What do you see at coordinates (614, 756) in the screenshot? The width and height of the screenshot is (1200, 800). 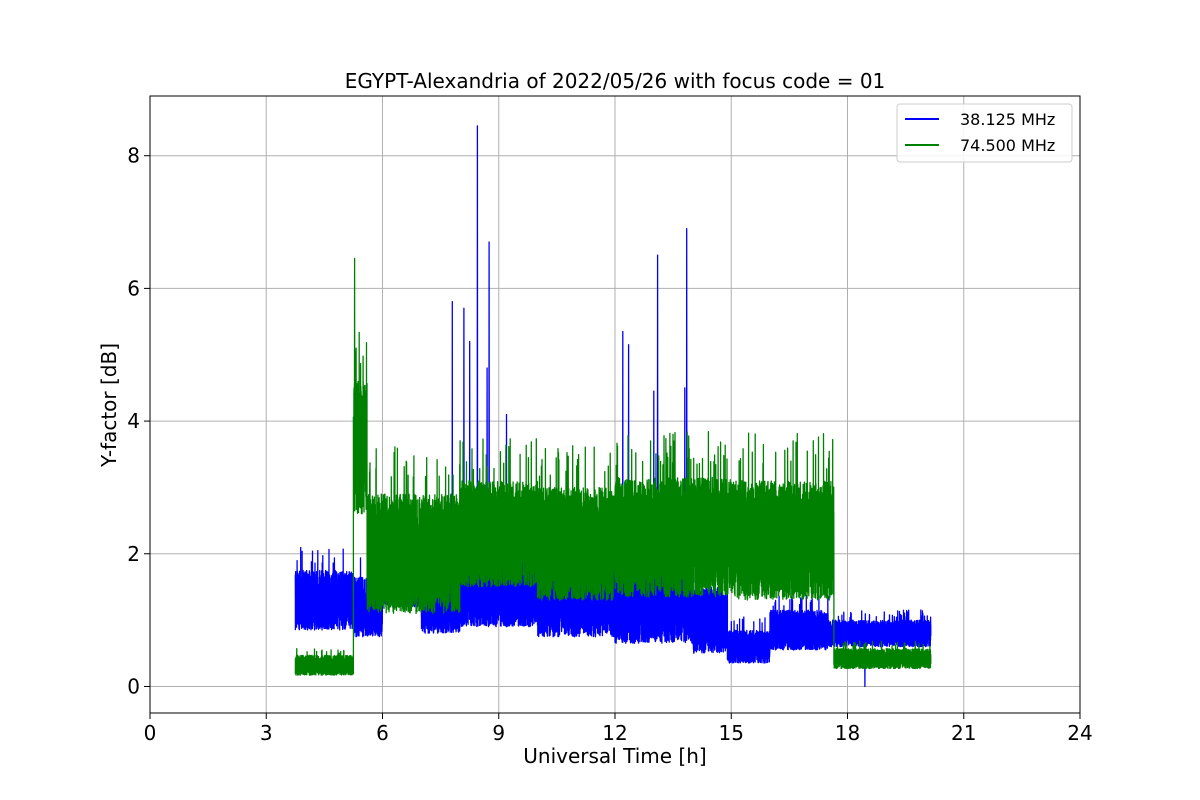 I see `x-axis-label: Universal Time [h]` at bounding box center [614, 756].